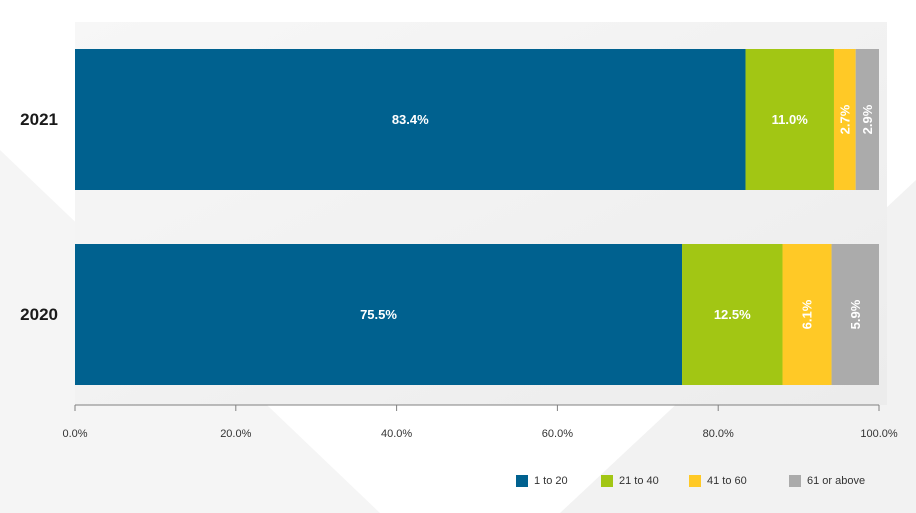  What do you see at coordinates (879, 434) in the screenshot?
I see `x-tick-label: 100.0%` at bounding box center [879, 434].